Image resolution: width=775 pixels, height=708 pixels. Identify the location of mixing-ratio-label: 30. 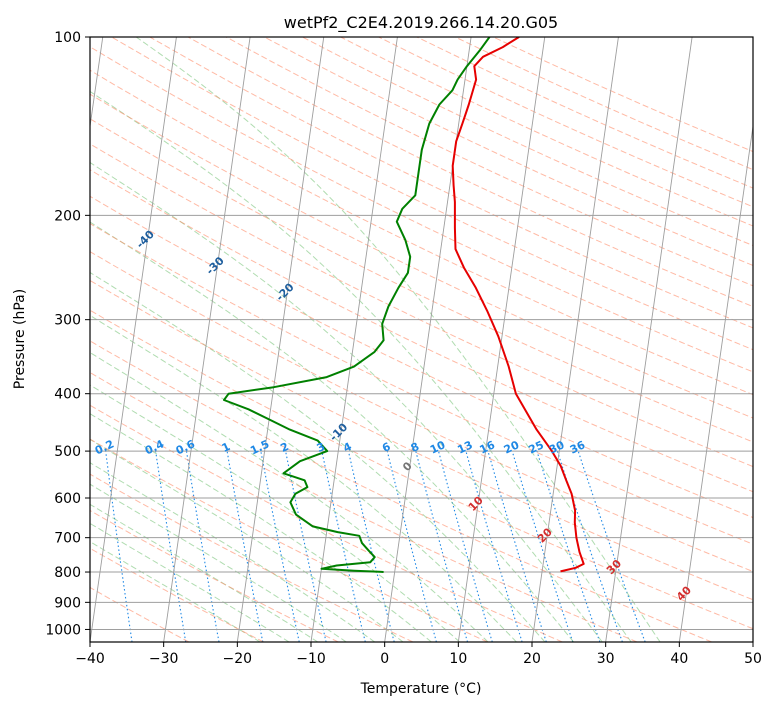
(557, 447).